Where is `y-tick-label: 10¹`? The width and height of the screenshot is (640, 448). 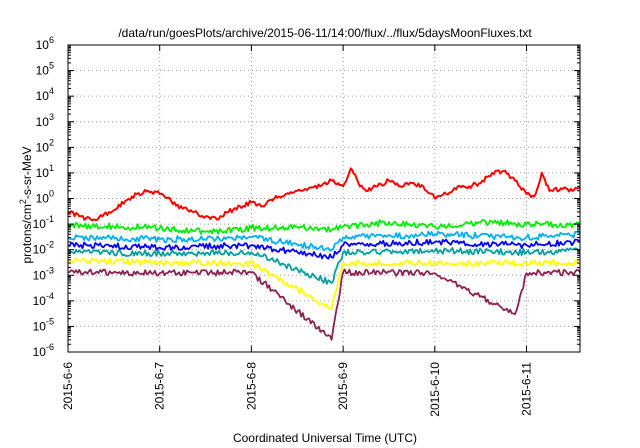
y-tick-label: 10¹ is located at coordinates (45, 171).